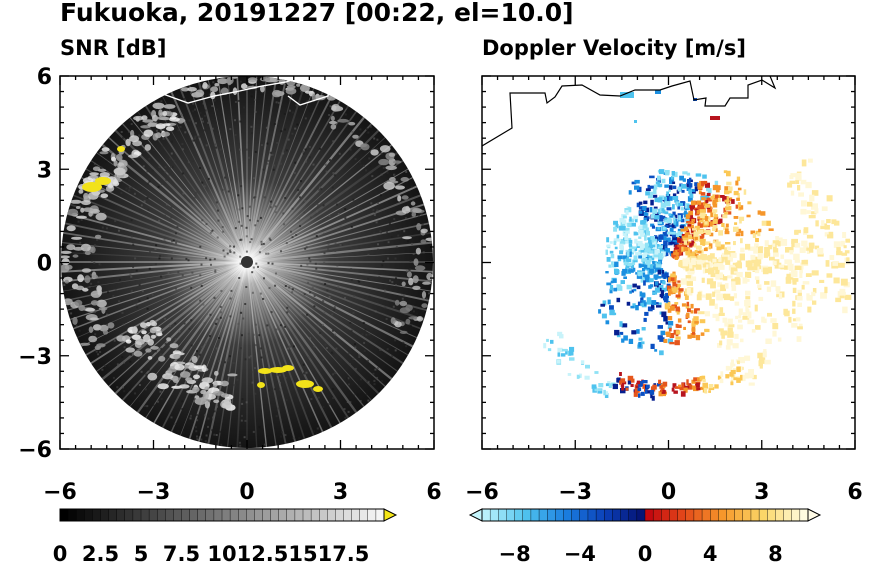 The image size is (870, 570). I want to click on doppler-colorbar, so click(645, 515).